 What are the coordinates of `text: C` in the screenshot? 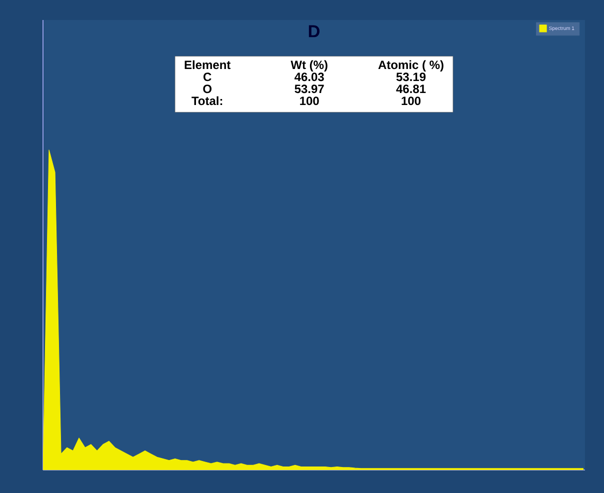 It's located at (208, 77).